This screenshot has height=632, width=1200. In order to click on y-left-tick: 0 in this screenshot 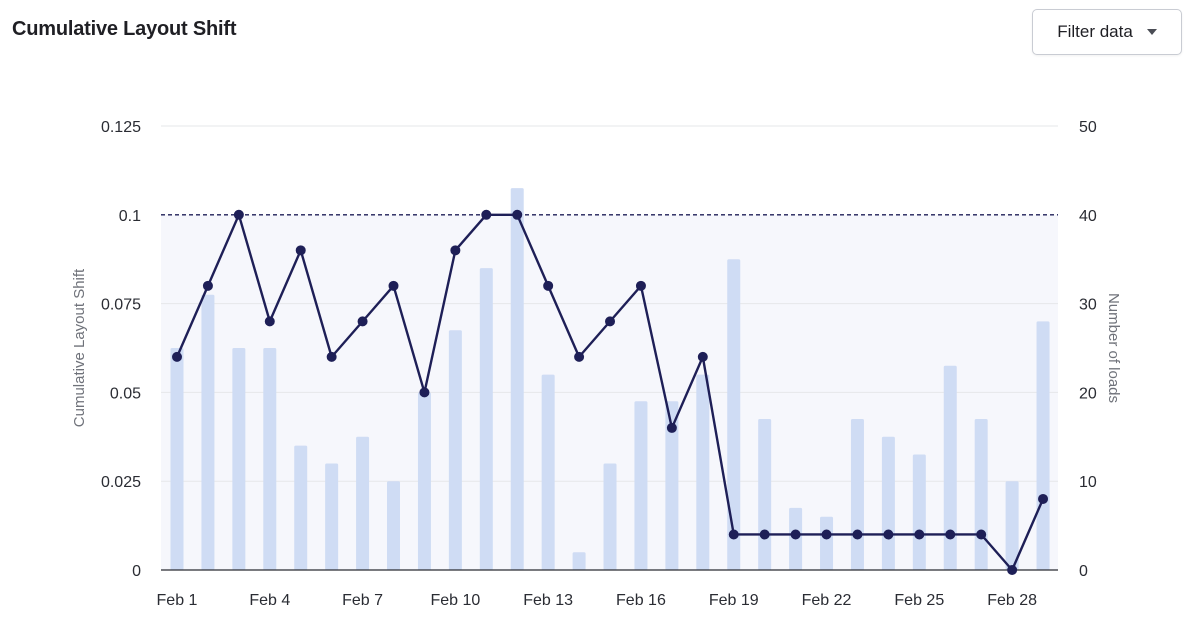, I will do `click(136, 571)`.